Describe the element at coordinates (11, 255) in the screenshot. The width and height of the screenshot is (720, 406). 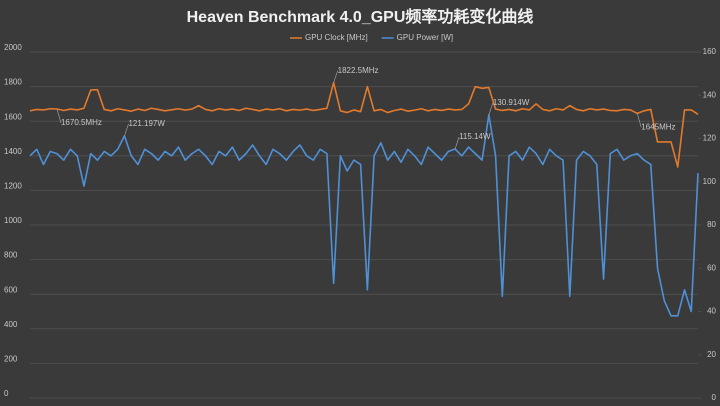
I see `y-tick-label: 800` at that location.